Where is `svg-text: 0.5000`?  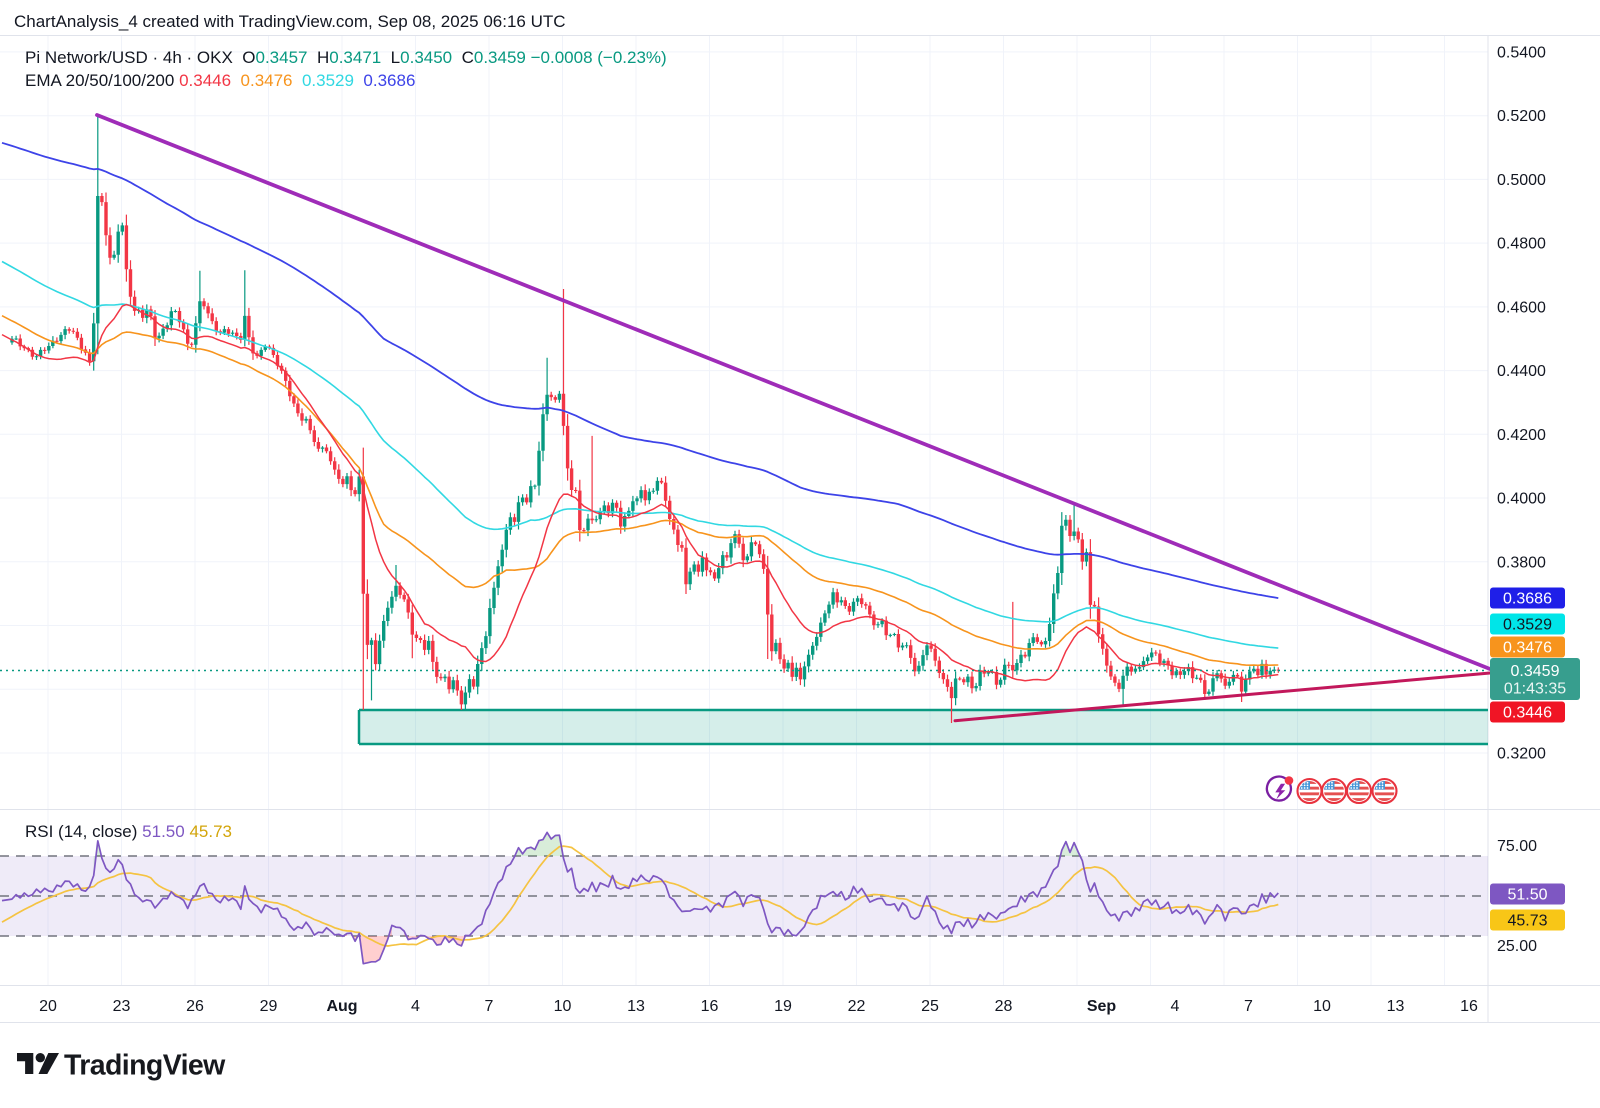
svg-text: 0.5000 is located at coordinates (1521, 180).